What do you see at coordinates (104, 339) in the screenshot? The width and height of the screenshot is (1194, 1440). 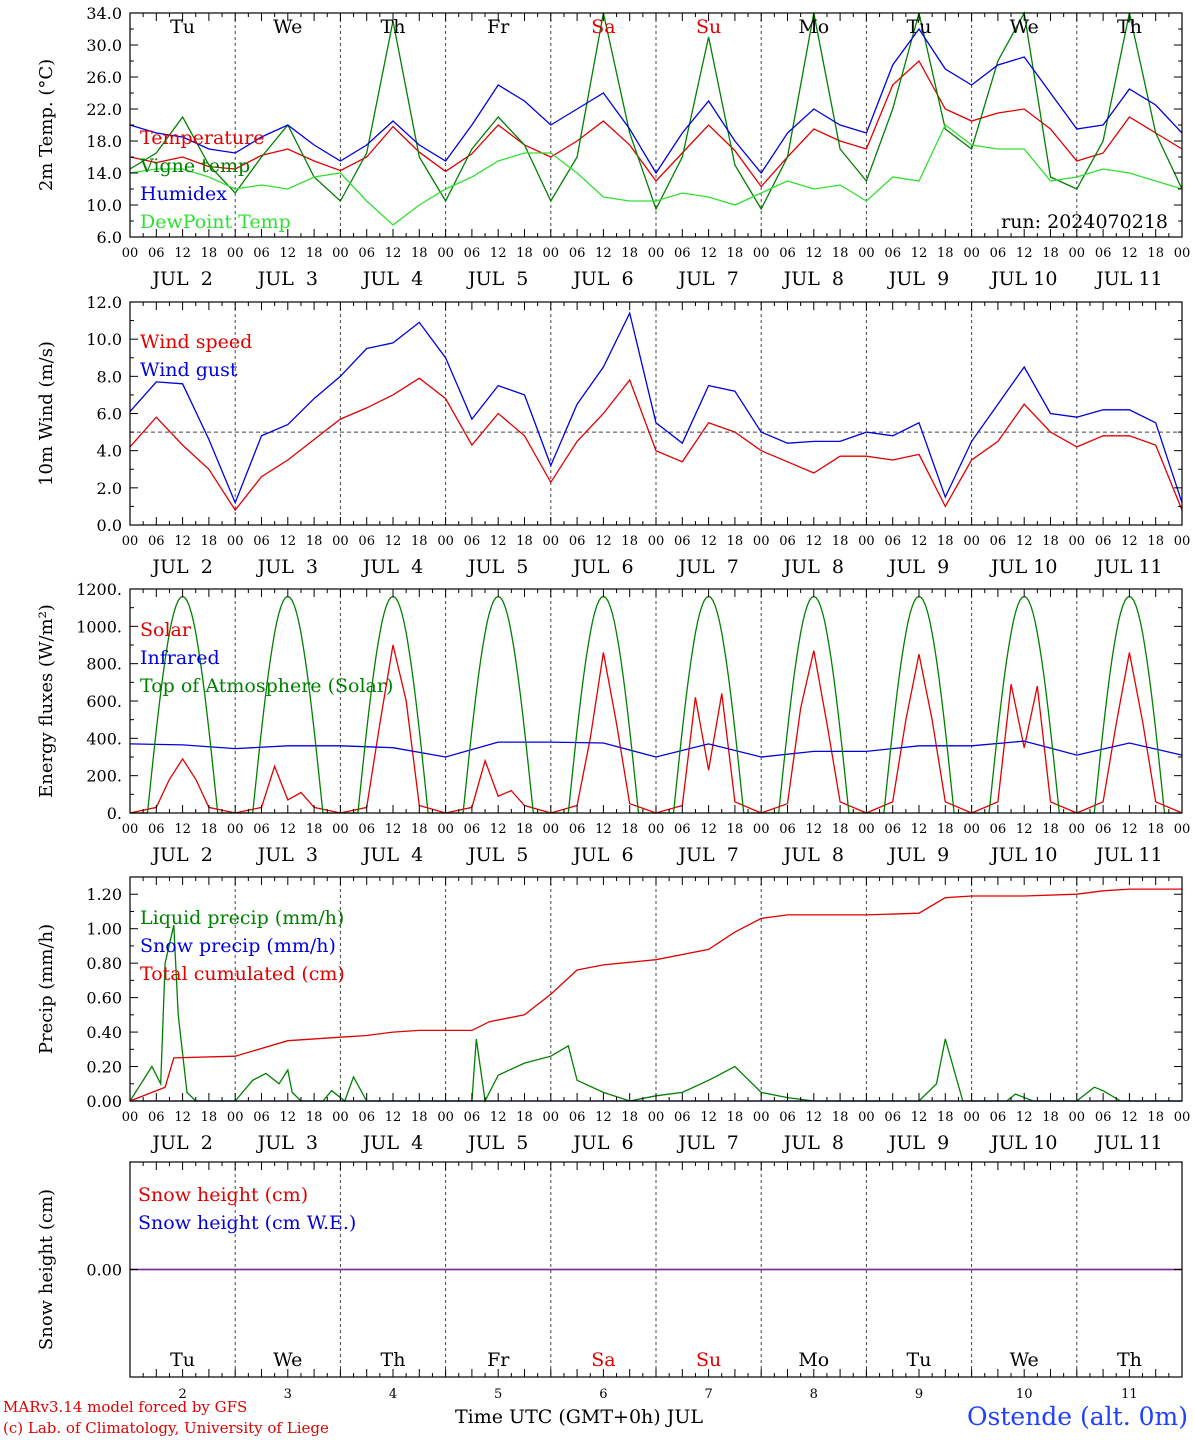 I see `y-tick-label: 10.0` at bounding box center [104, 339].